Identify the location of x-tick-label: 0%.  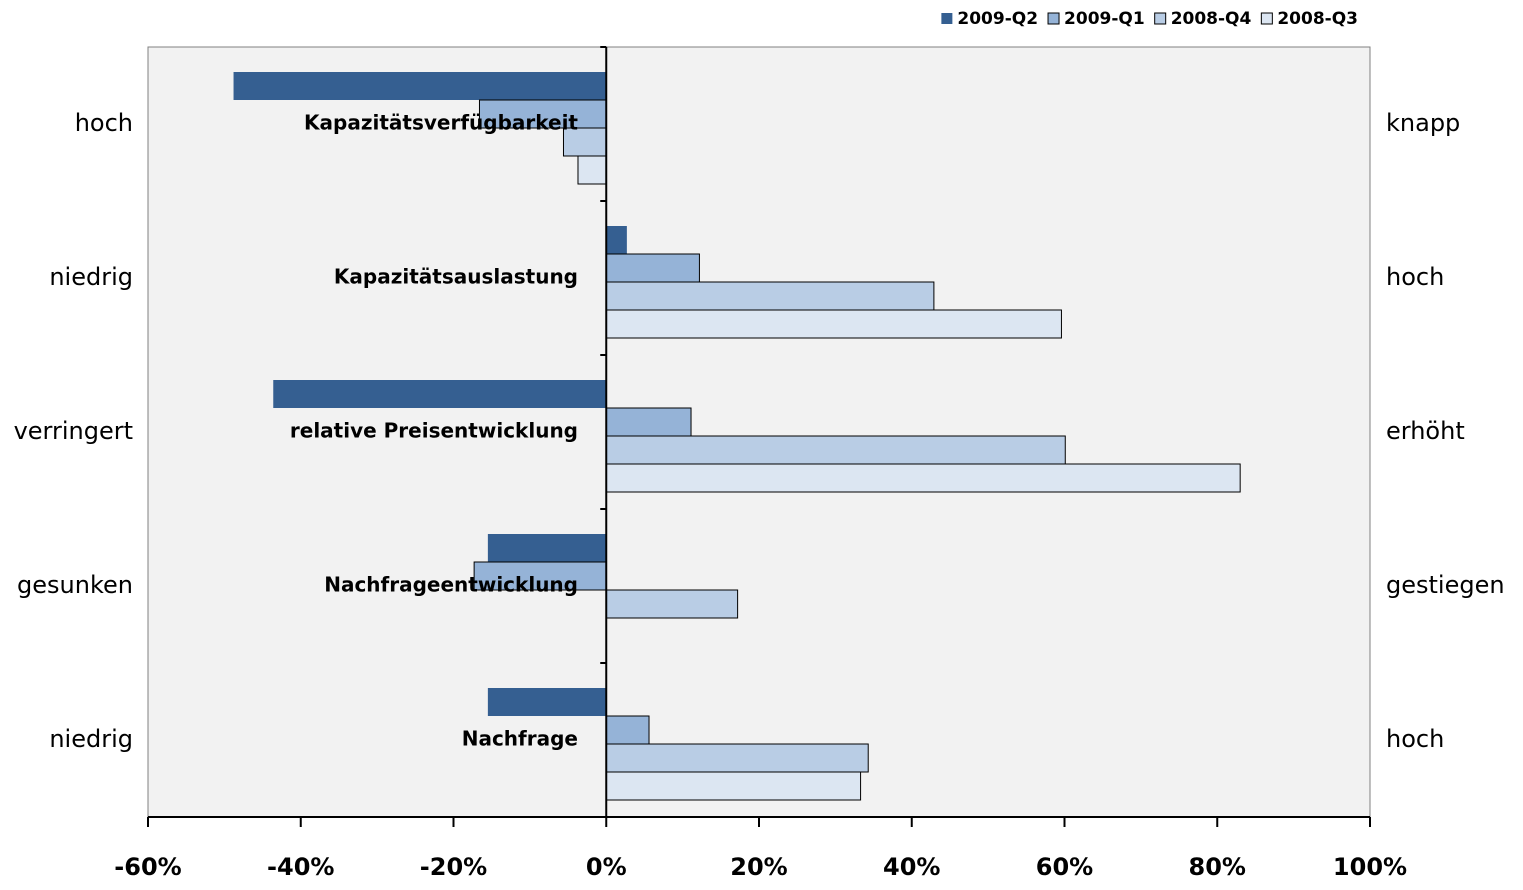
(606, 867).